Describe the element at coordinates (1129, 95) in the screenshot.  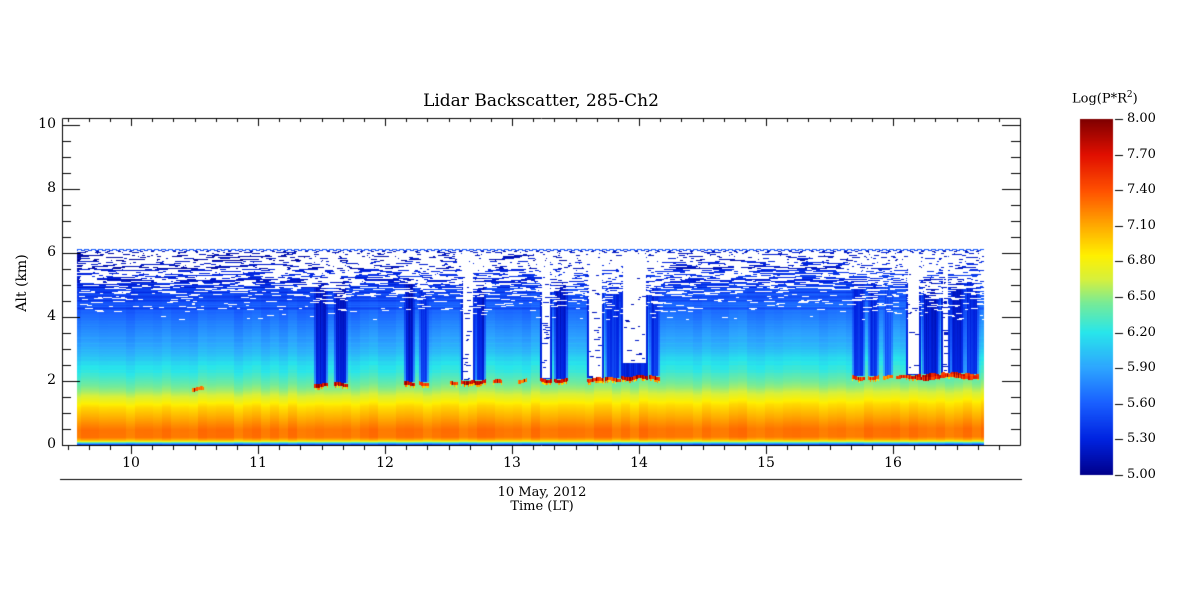
I see `colorbar-title-superscript: 2` at that location.